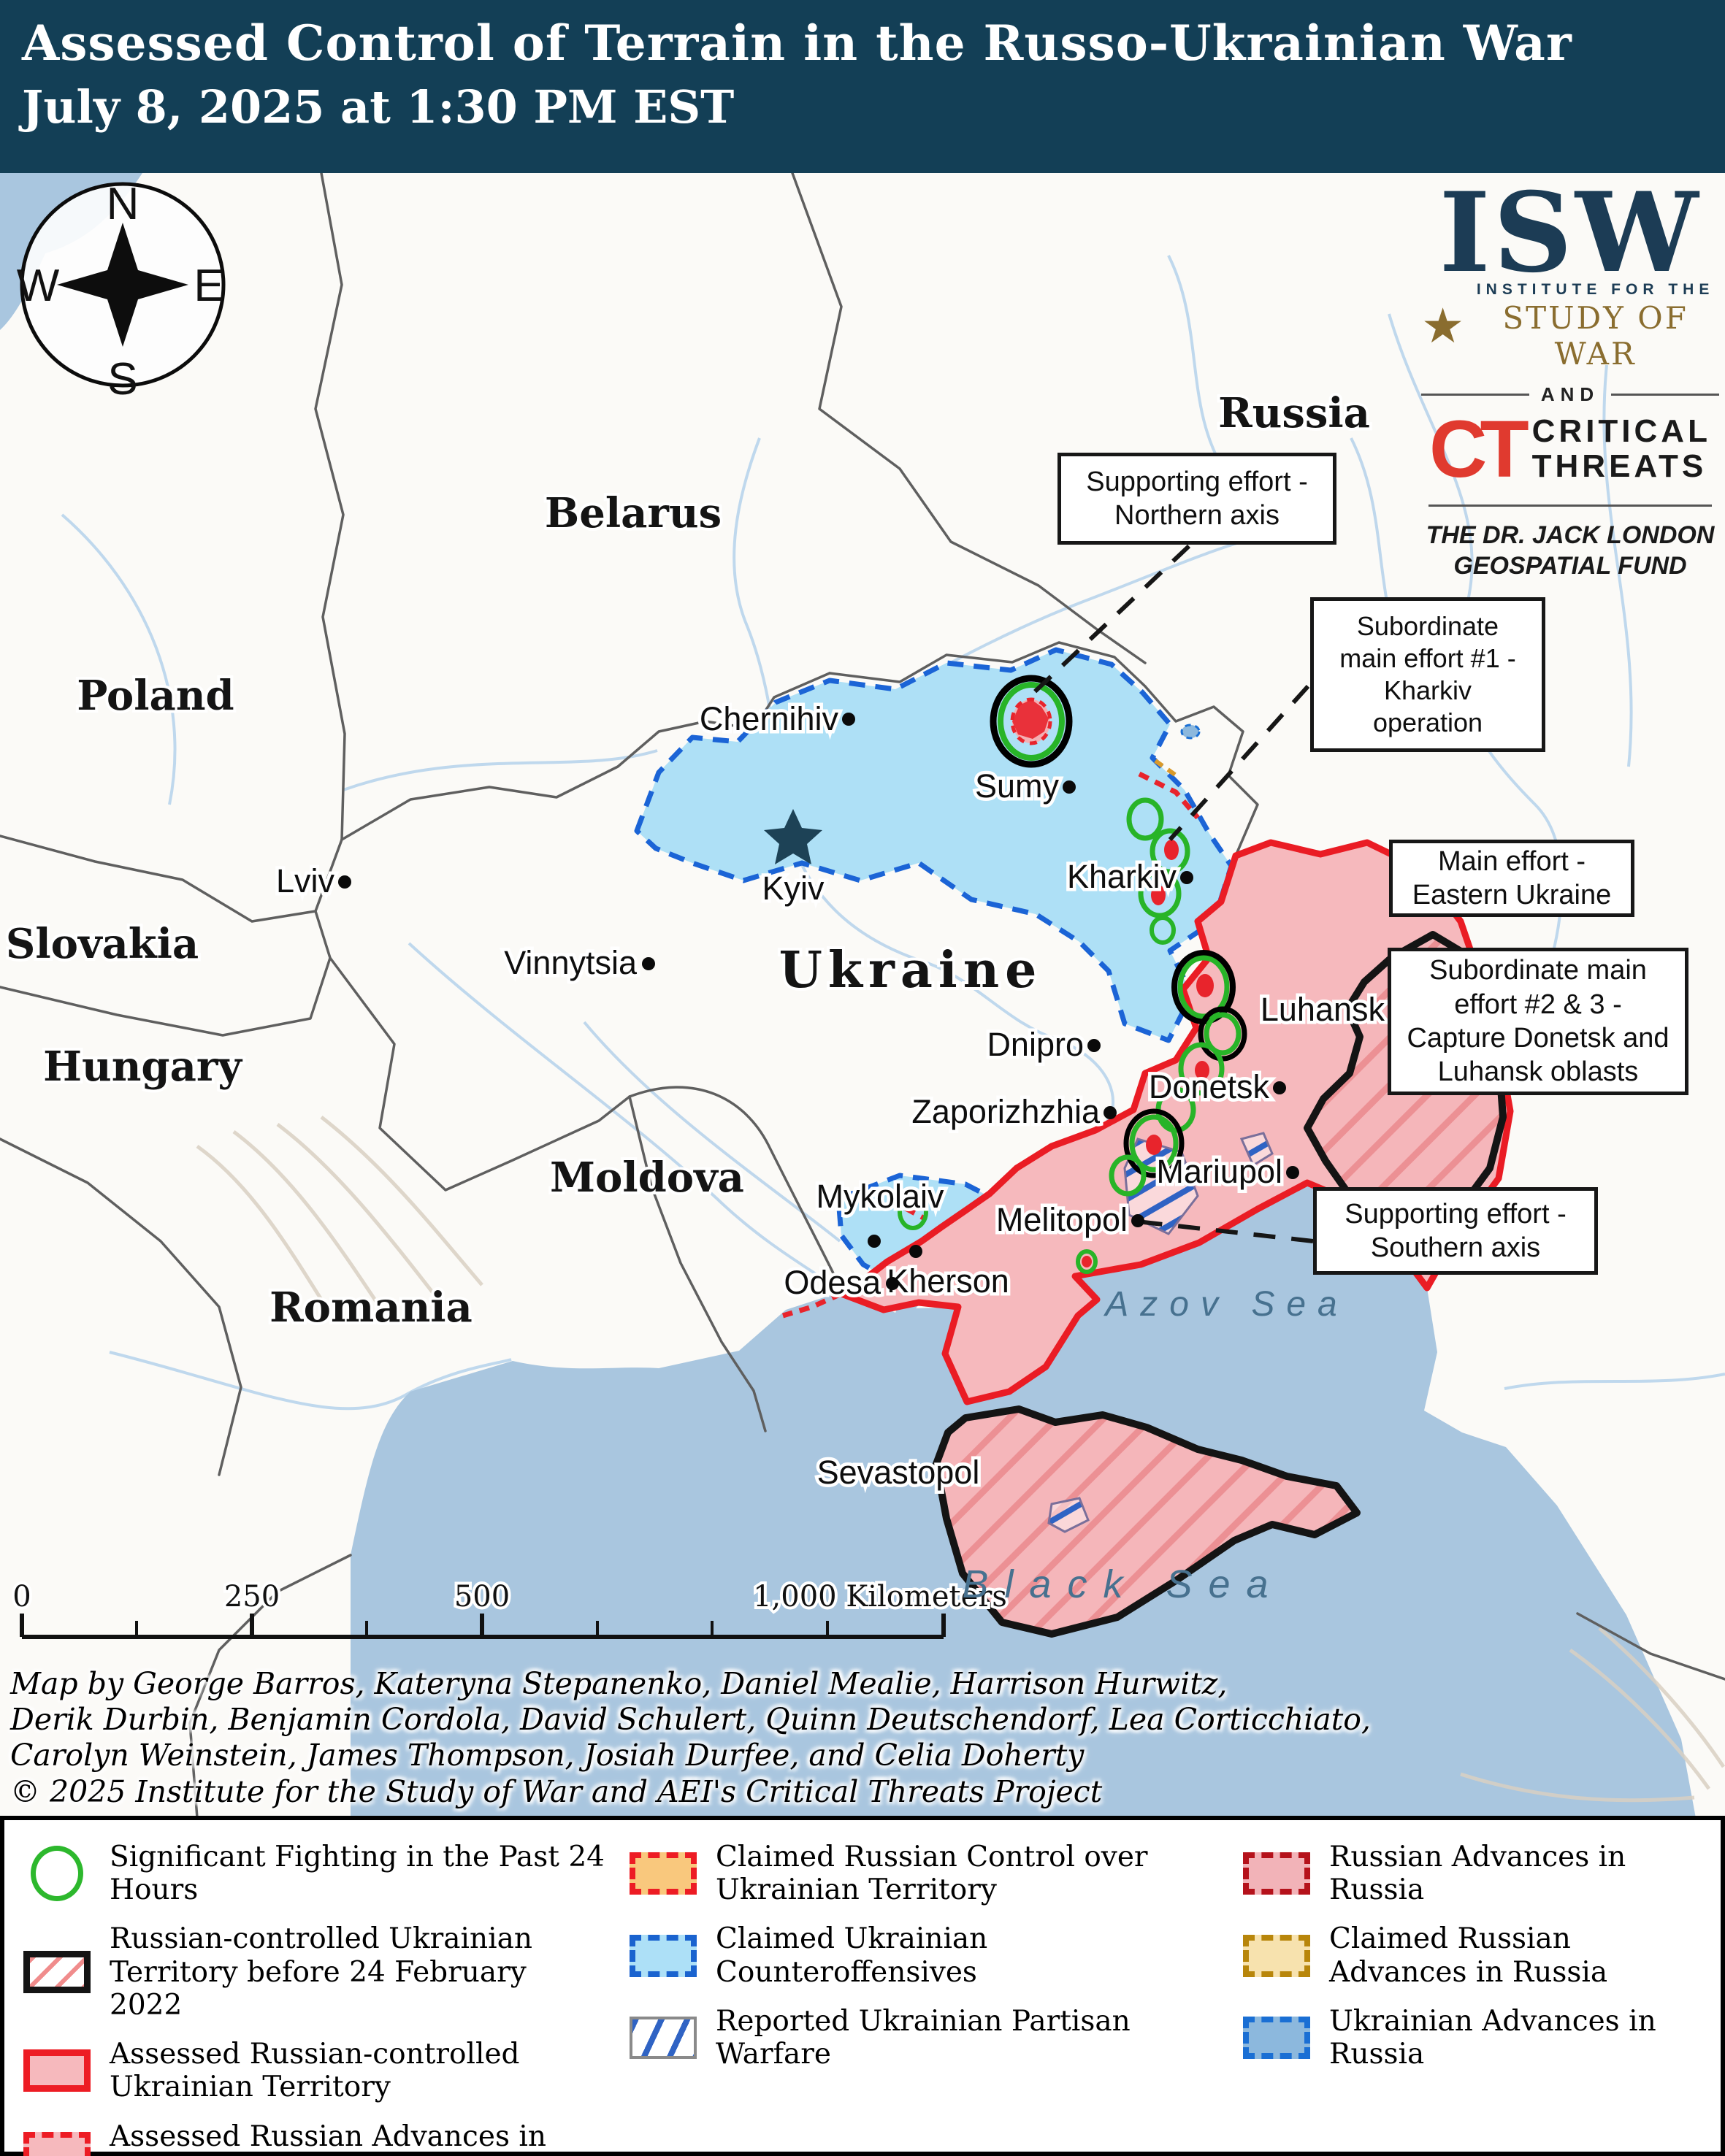  What do you see at coordinates (1209, 1086) in the screenshot?
I see `svg-text: Donetsk` at bounding box center [1209, 1086].